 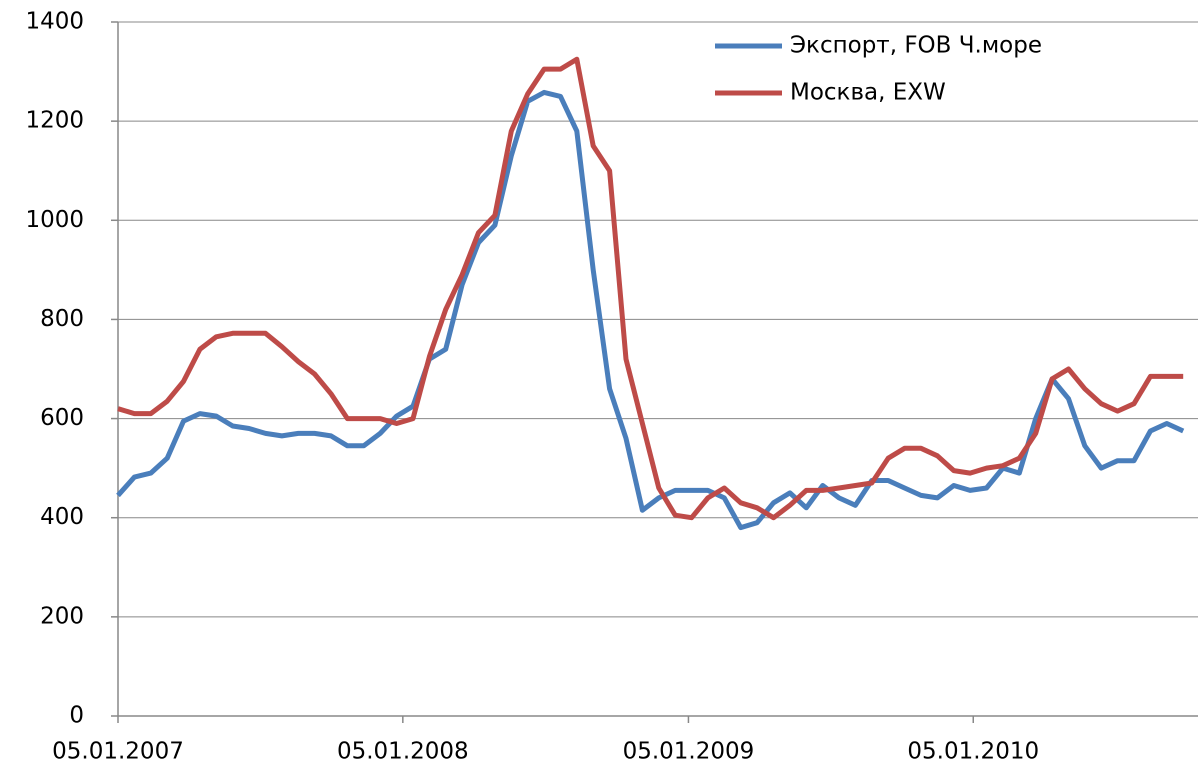 I want to click on legend-label: Москва, EXW, so click(x=868, y=93).